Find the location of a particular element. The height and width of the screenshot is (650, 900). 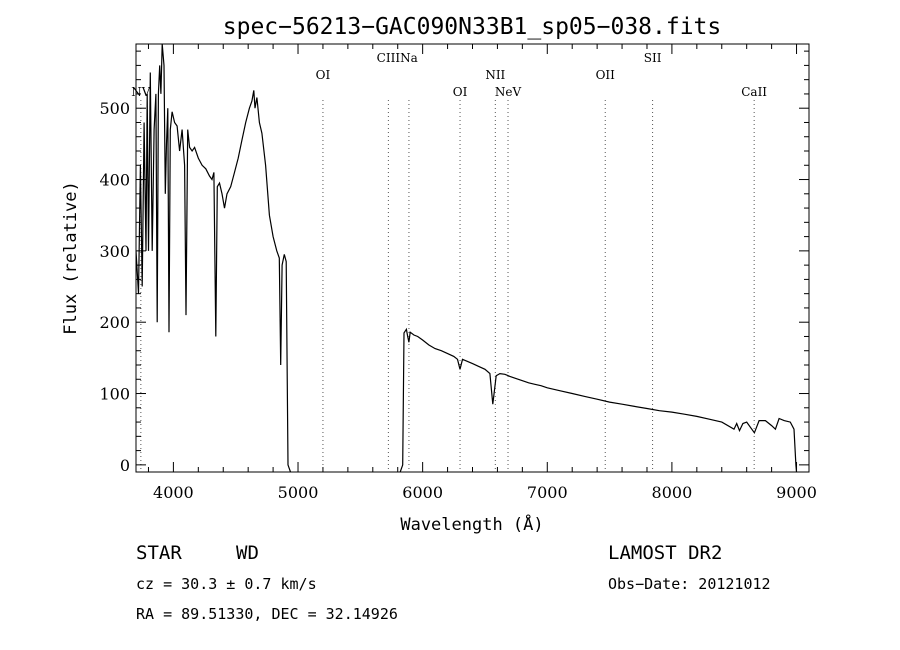

y-tick-label: 200 is located at coordinates (114, 322).